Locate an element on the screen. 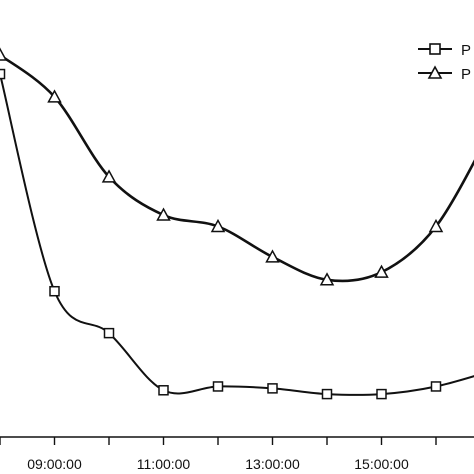 This screenshot has height=474, width=474. legend-marker-square is located at coordinates (435, 49).